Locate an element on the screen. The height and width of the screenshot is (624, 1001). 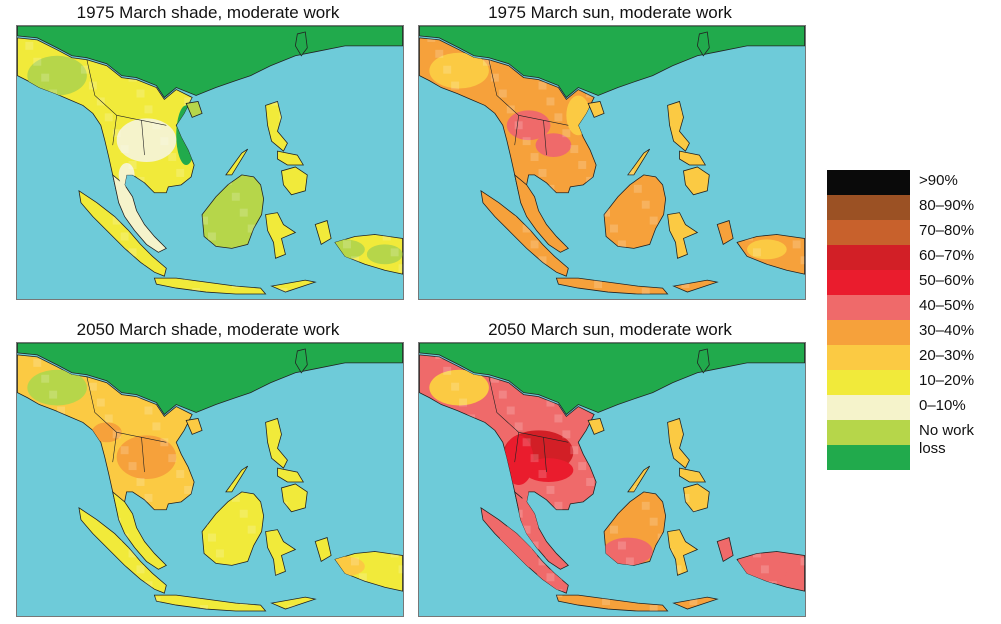
legend-label: 70–80% is located at coordinates (947, 230).